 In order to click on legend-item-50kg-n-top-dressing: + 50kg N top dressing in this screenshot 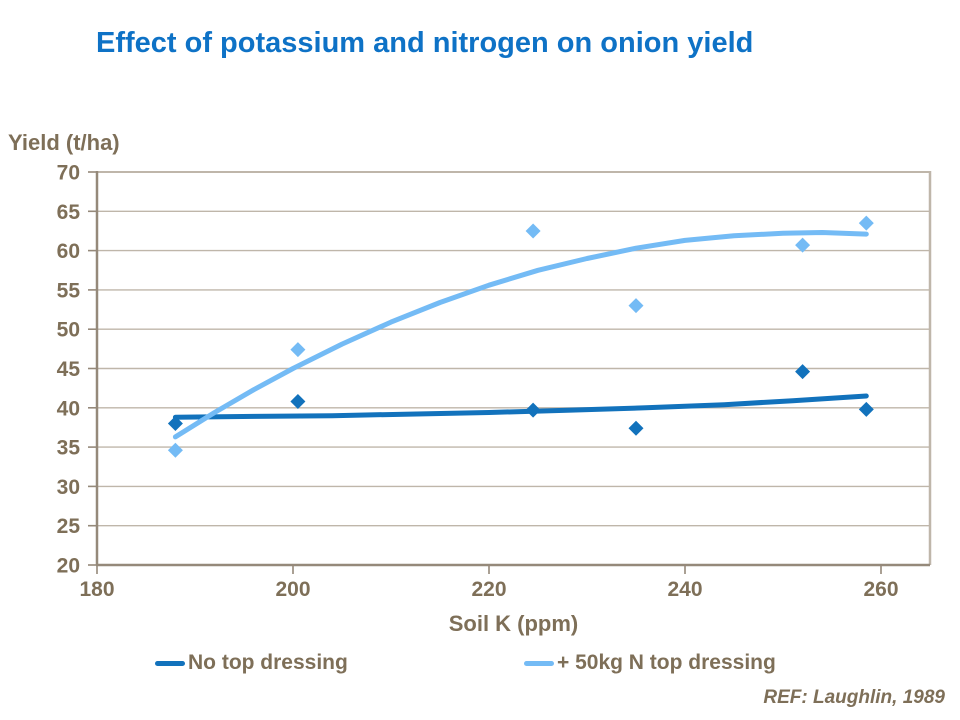, I will do `click(650, 663)`.